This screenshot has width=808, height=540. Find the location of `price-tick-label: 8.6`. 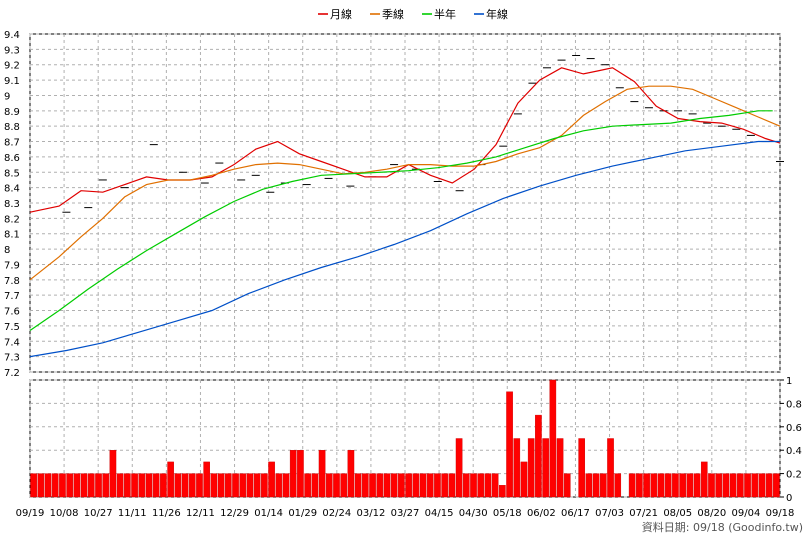

price-tick-label: 8.6 is located at coordinates (12, 158).